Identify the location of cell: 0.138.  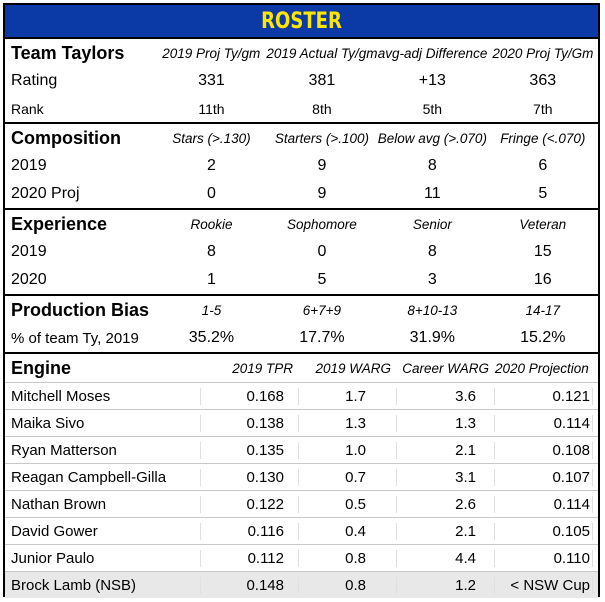
(250, 423).